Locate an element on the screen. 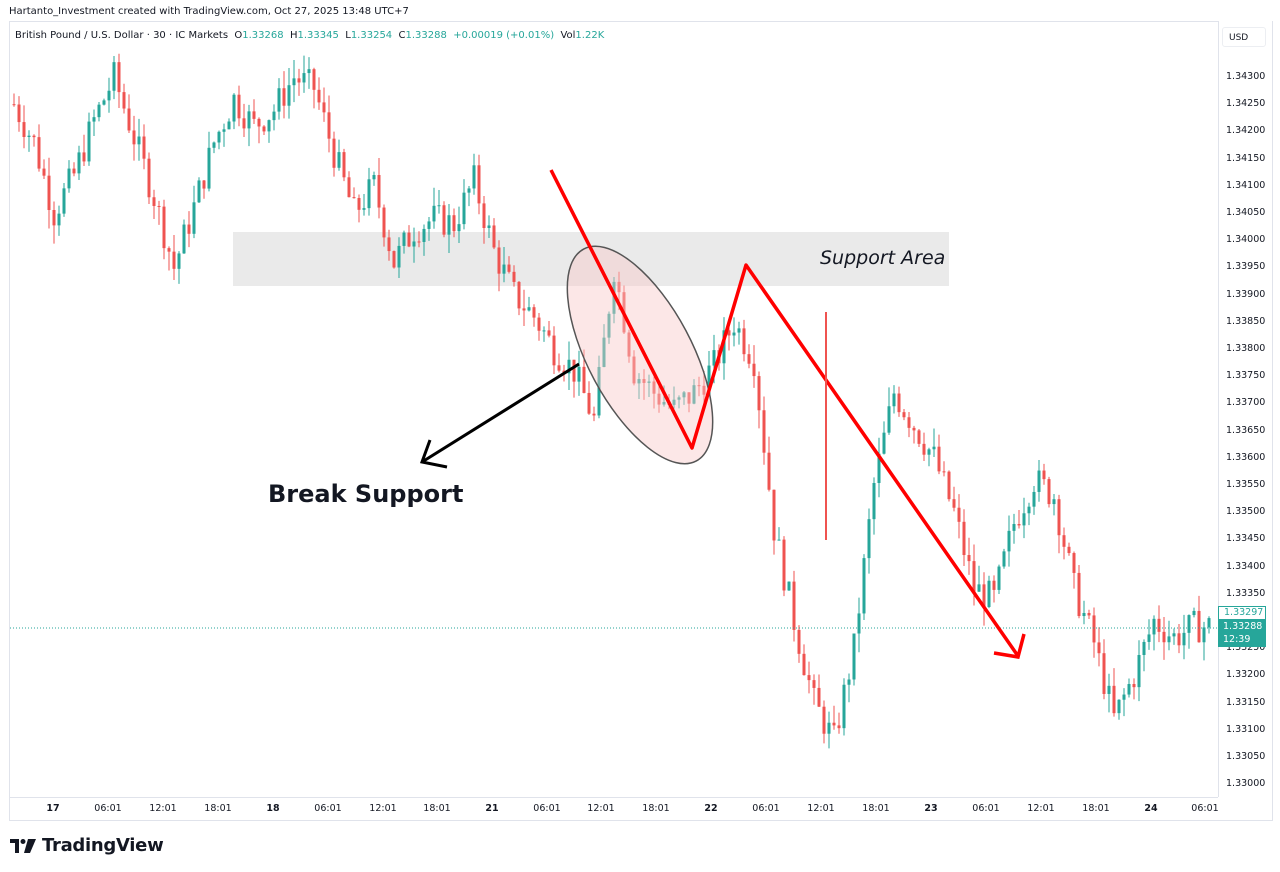 The image size is (1280, 872). time-tick: 23 is located at coordinates (931, 808).